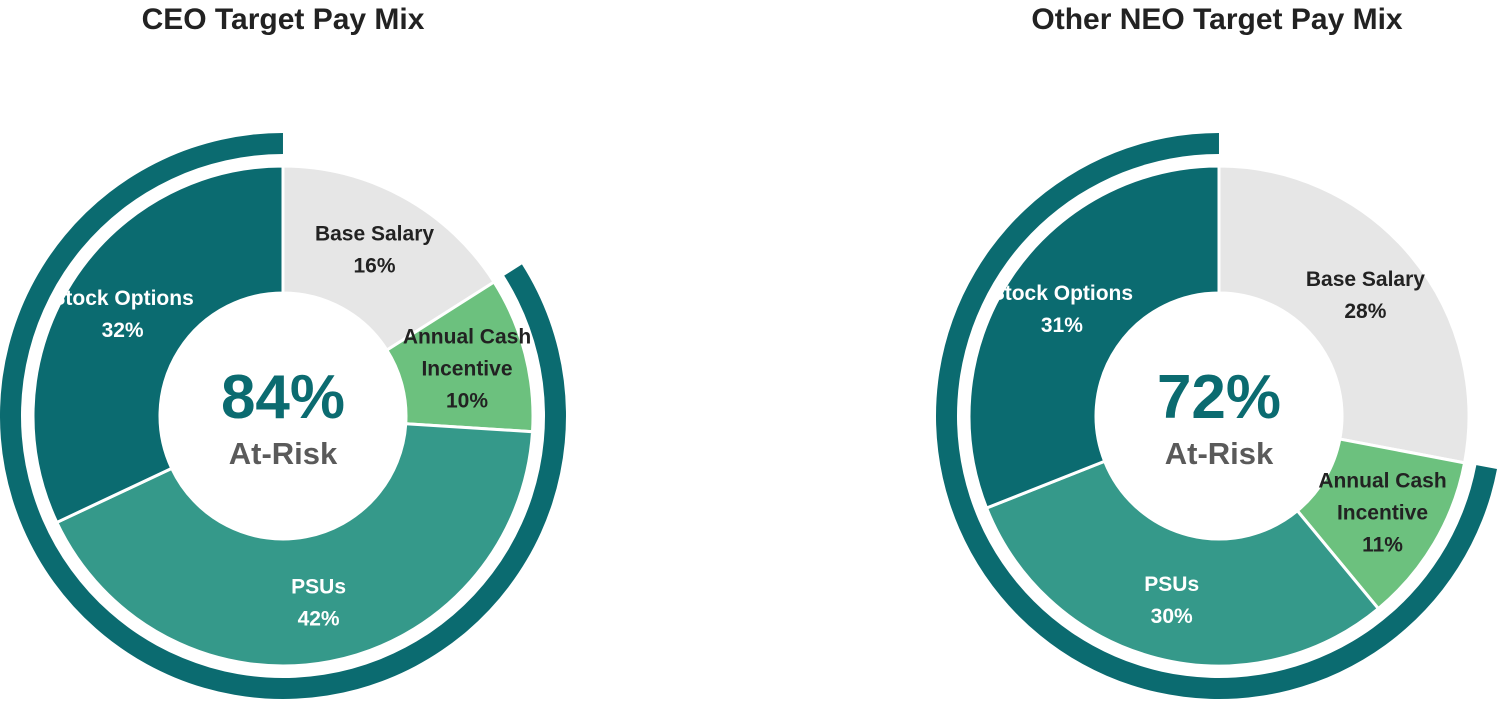 This screenshot has width=1499, height=701. Describe the element at coordinates (374, 266) in the screenshot. I see `slice-value-base-salary: 16%` at that location.